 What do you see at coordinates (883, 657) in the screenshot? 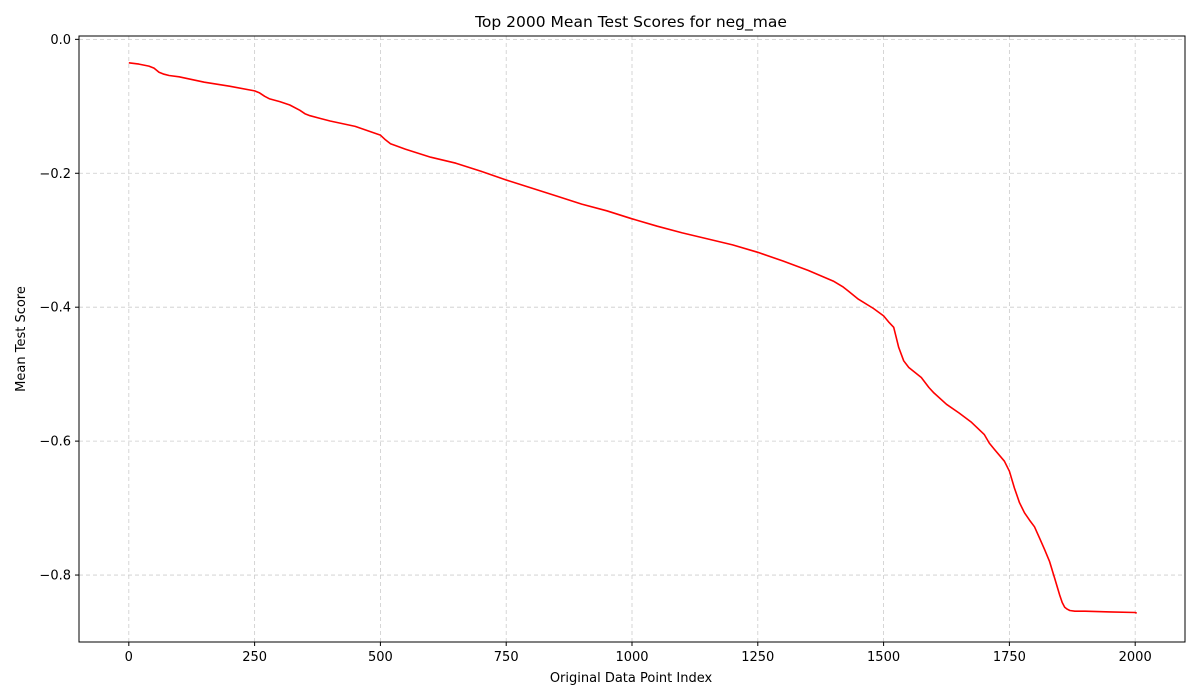
I see `x-tick-label: 1500` at bounding box center [883, 657].